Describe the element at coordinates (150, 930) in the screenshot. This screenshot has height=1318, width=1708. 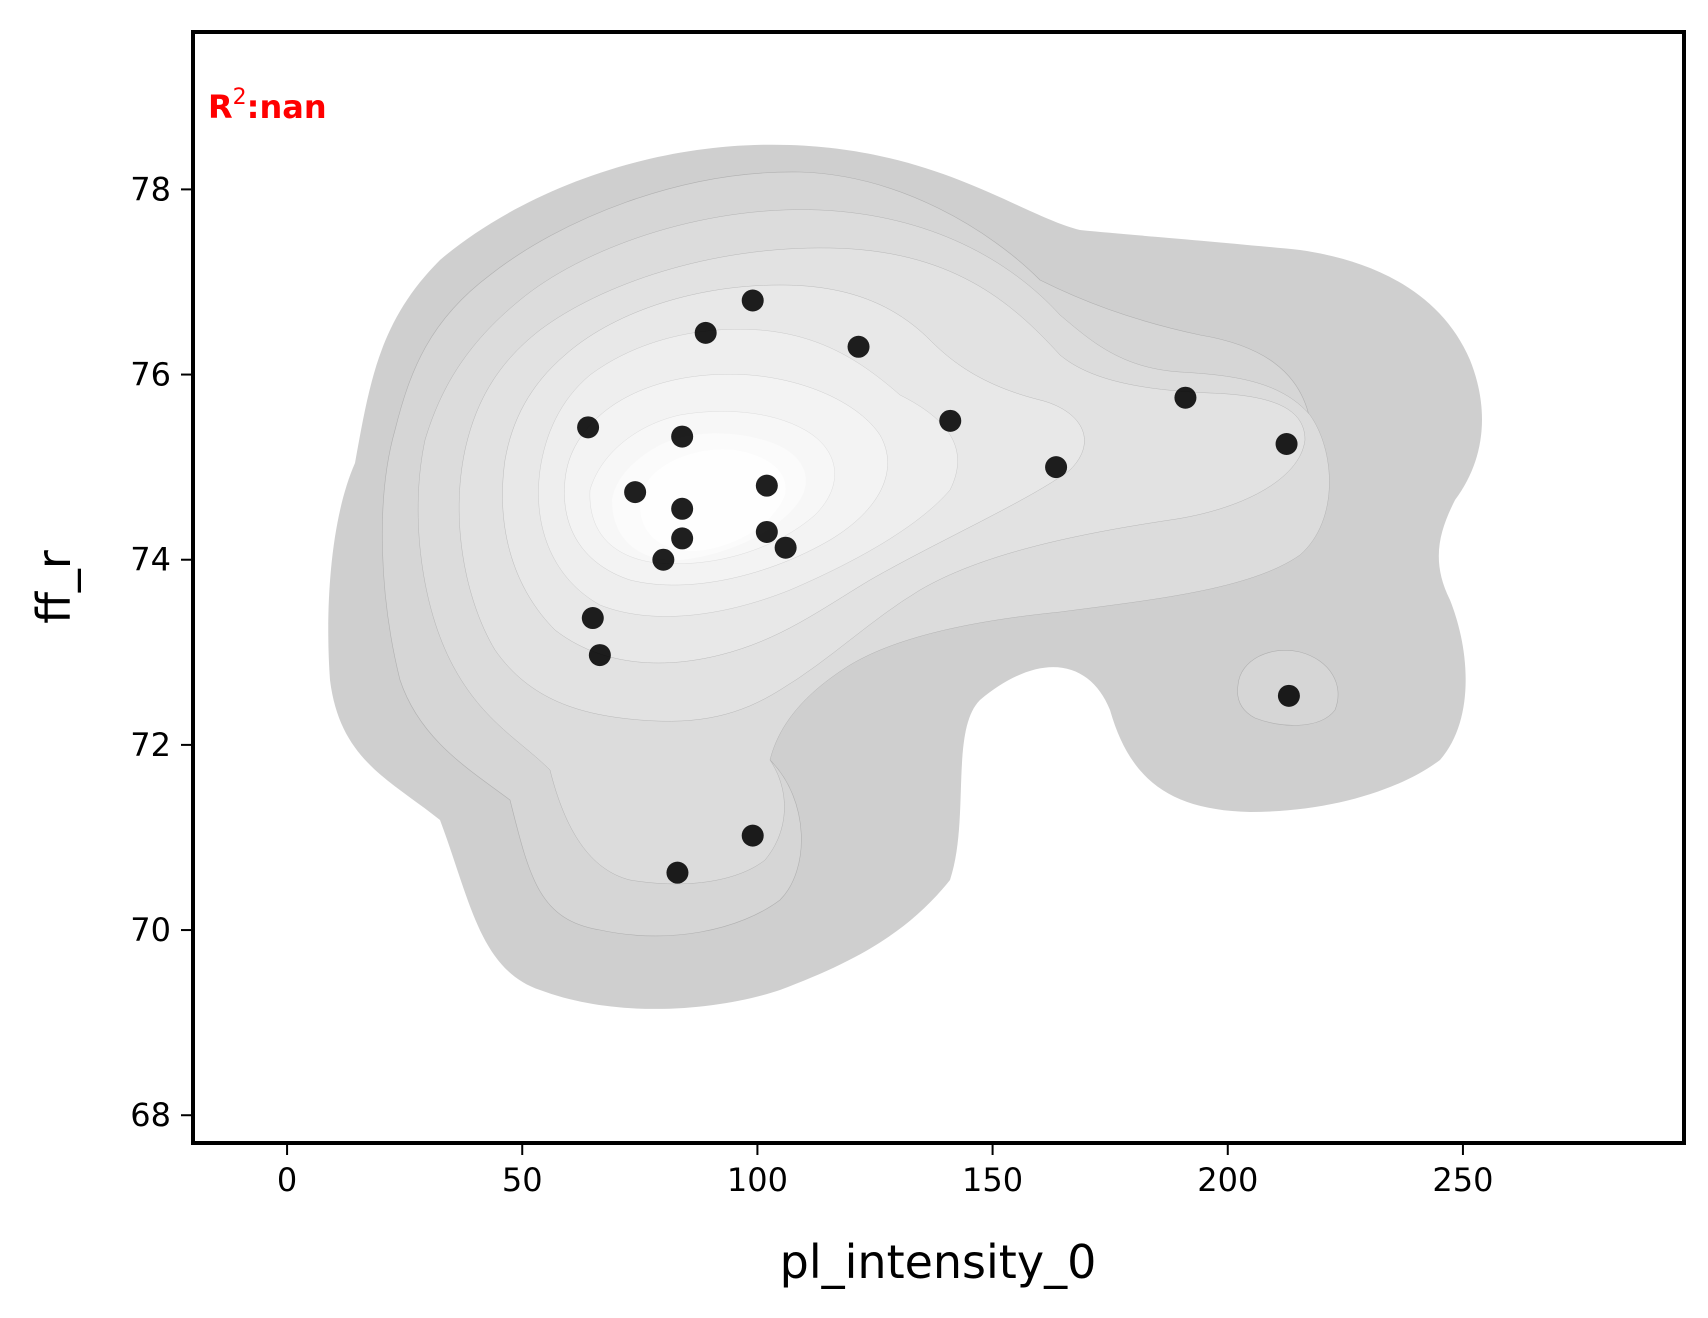
I see `y-tick-label: 70` at that location.